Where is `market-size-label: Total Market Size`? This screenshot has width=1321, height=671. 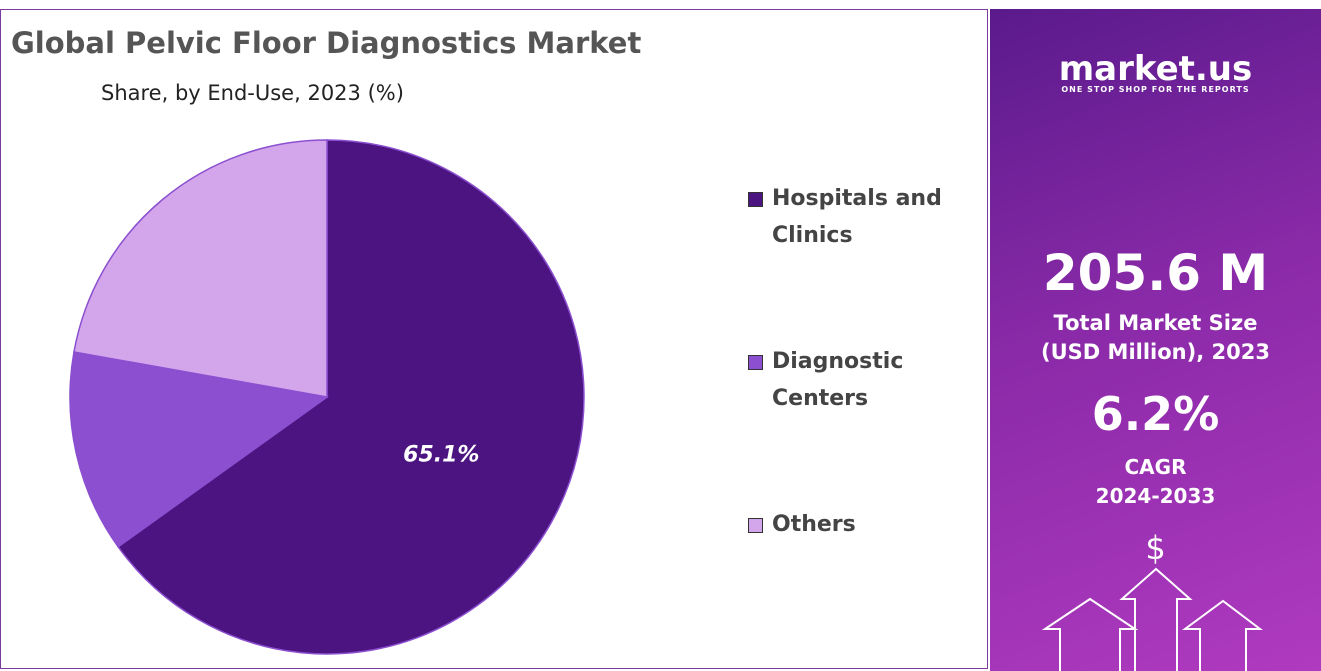 market-size-label: Total Market Size is located at coordinates (1155, 323).